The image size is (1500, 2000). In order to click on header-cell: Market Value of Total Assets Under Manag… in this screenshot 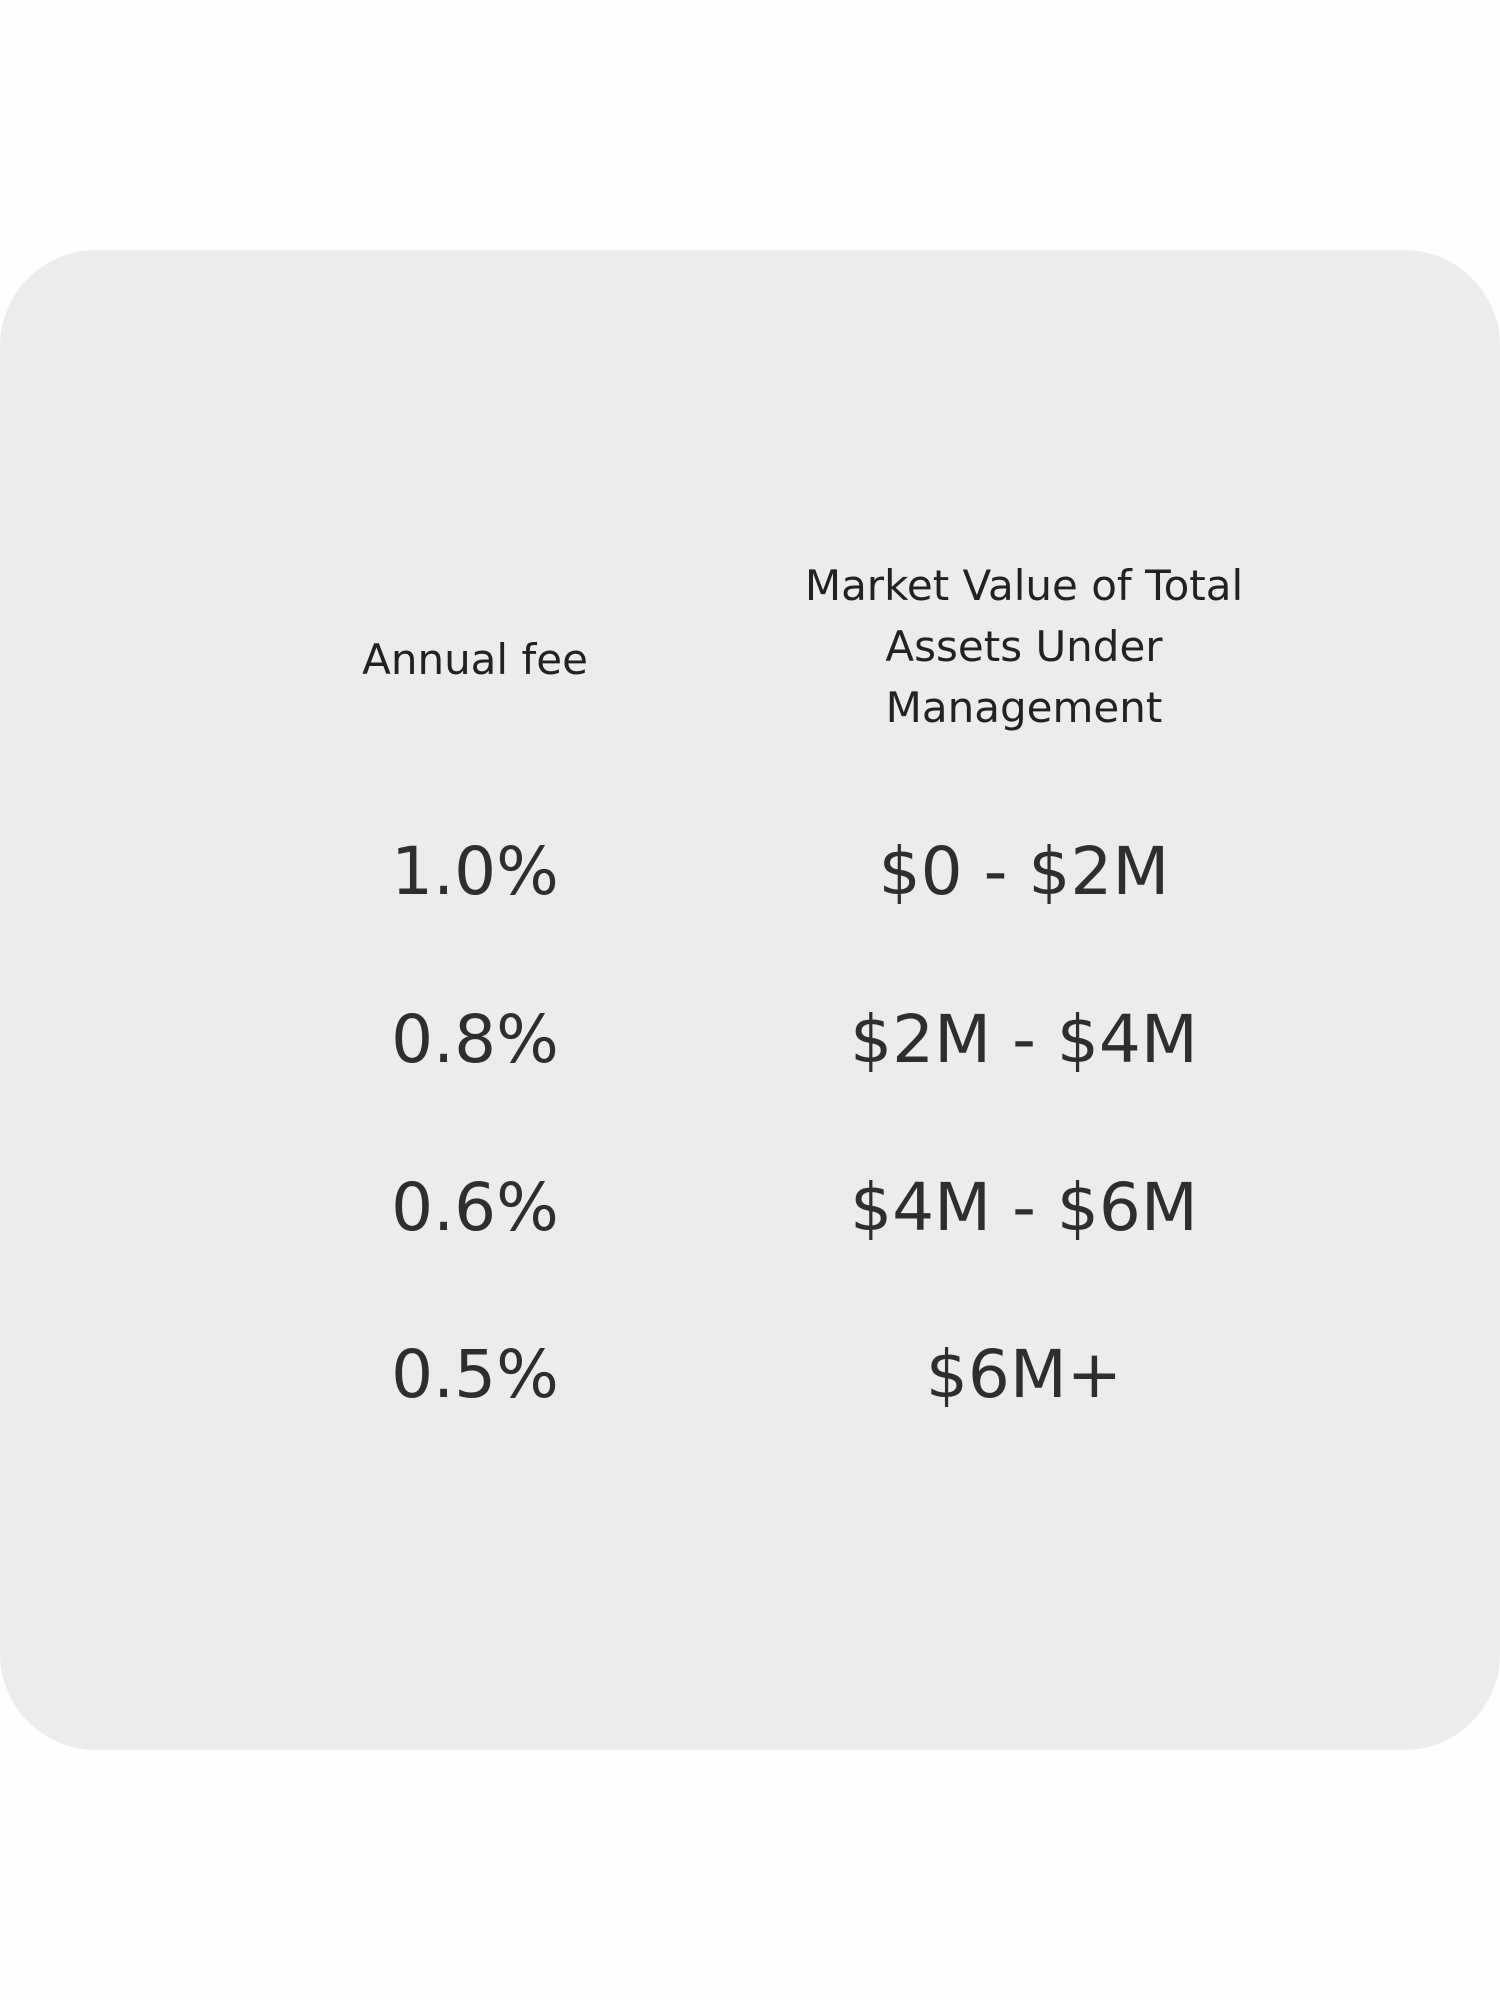, I will do `click(1024, 646)`.